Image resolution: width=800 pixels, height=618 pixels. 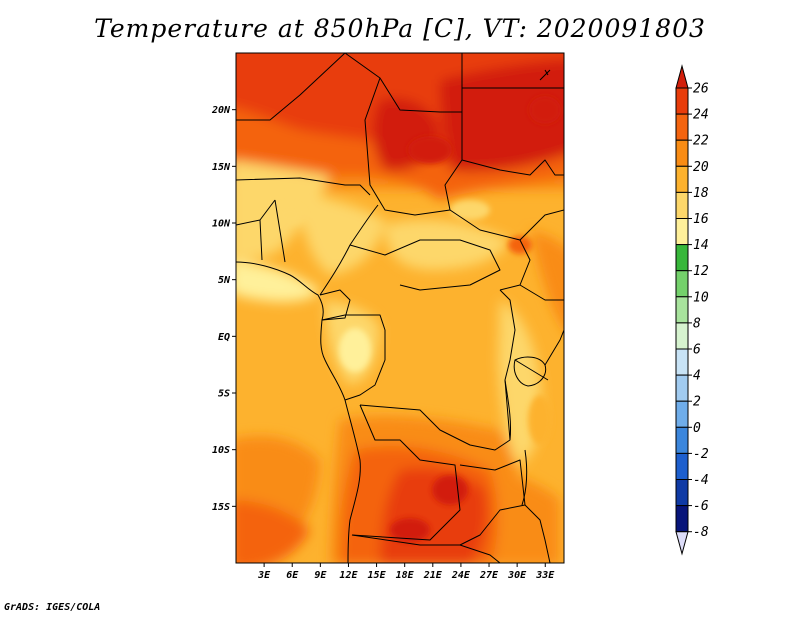 What do you see at coordinates (264, 575) in the screenshot?
I see `x-tick-label: 3E` at bounding box center [264, 575].